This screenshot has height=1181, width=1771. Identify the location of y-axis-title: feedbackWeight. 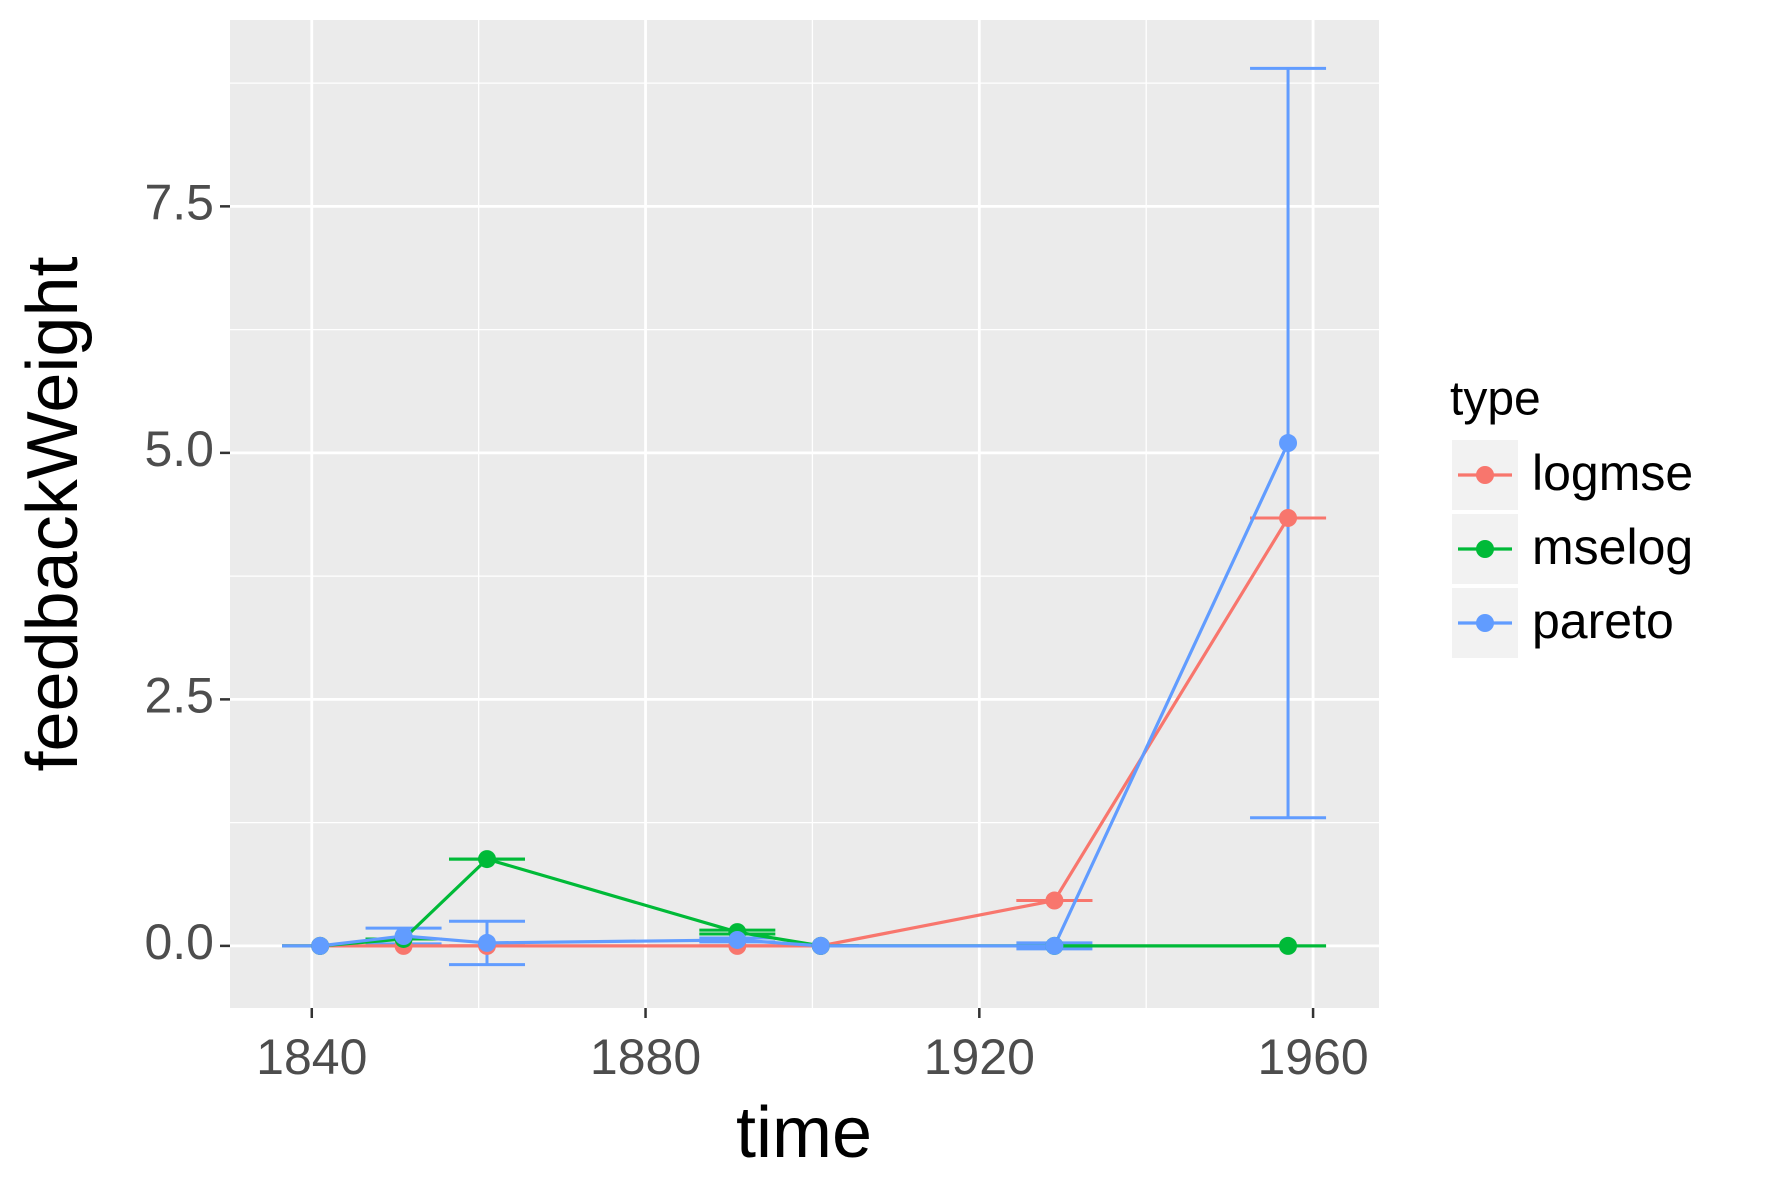
(53, 513).